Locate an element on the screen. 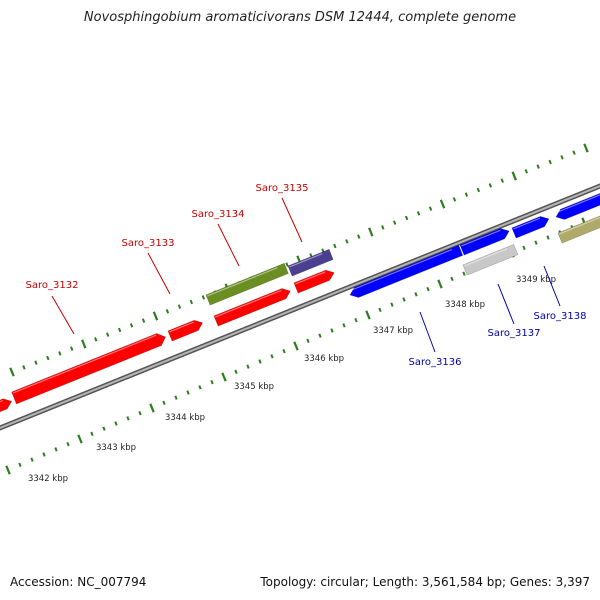  feature-grey is located at coordinates (490, 260).